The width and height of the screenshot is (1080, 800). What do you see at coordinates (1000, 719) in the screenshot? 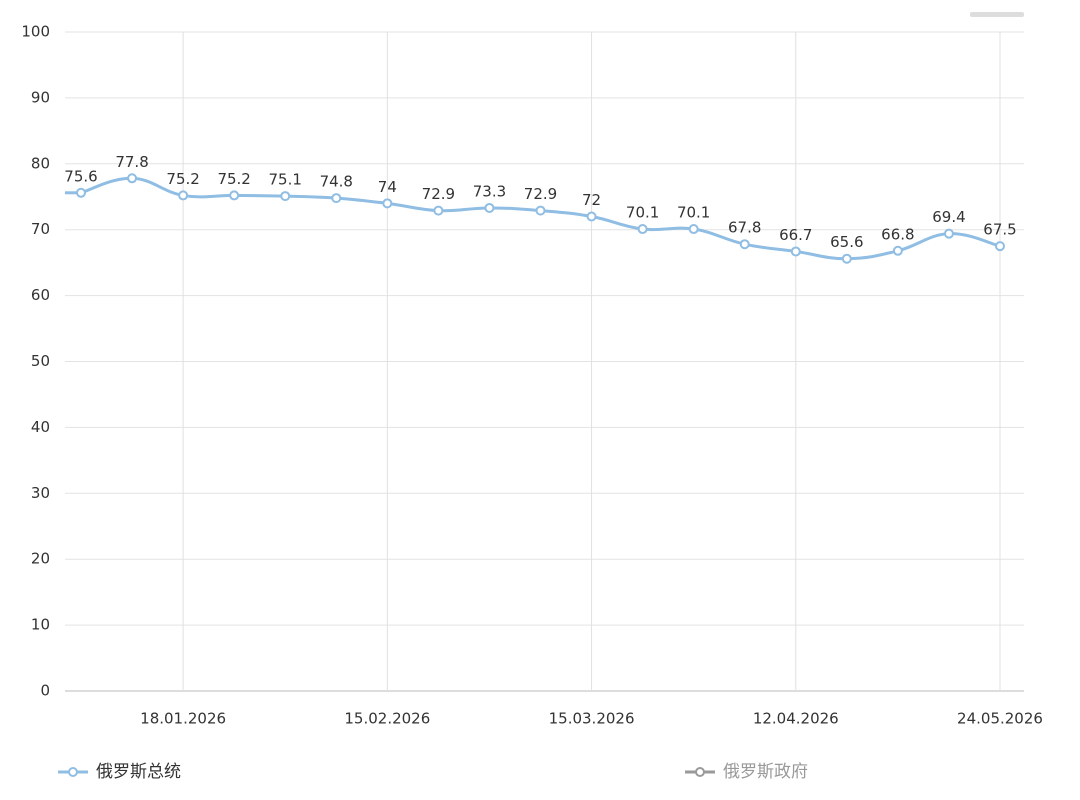
I see `x-tick-label: 24.05.2026` at bounding box center [1000, 719].